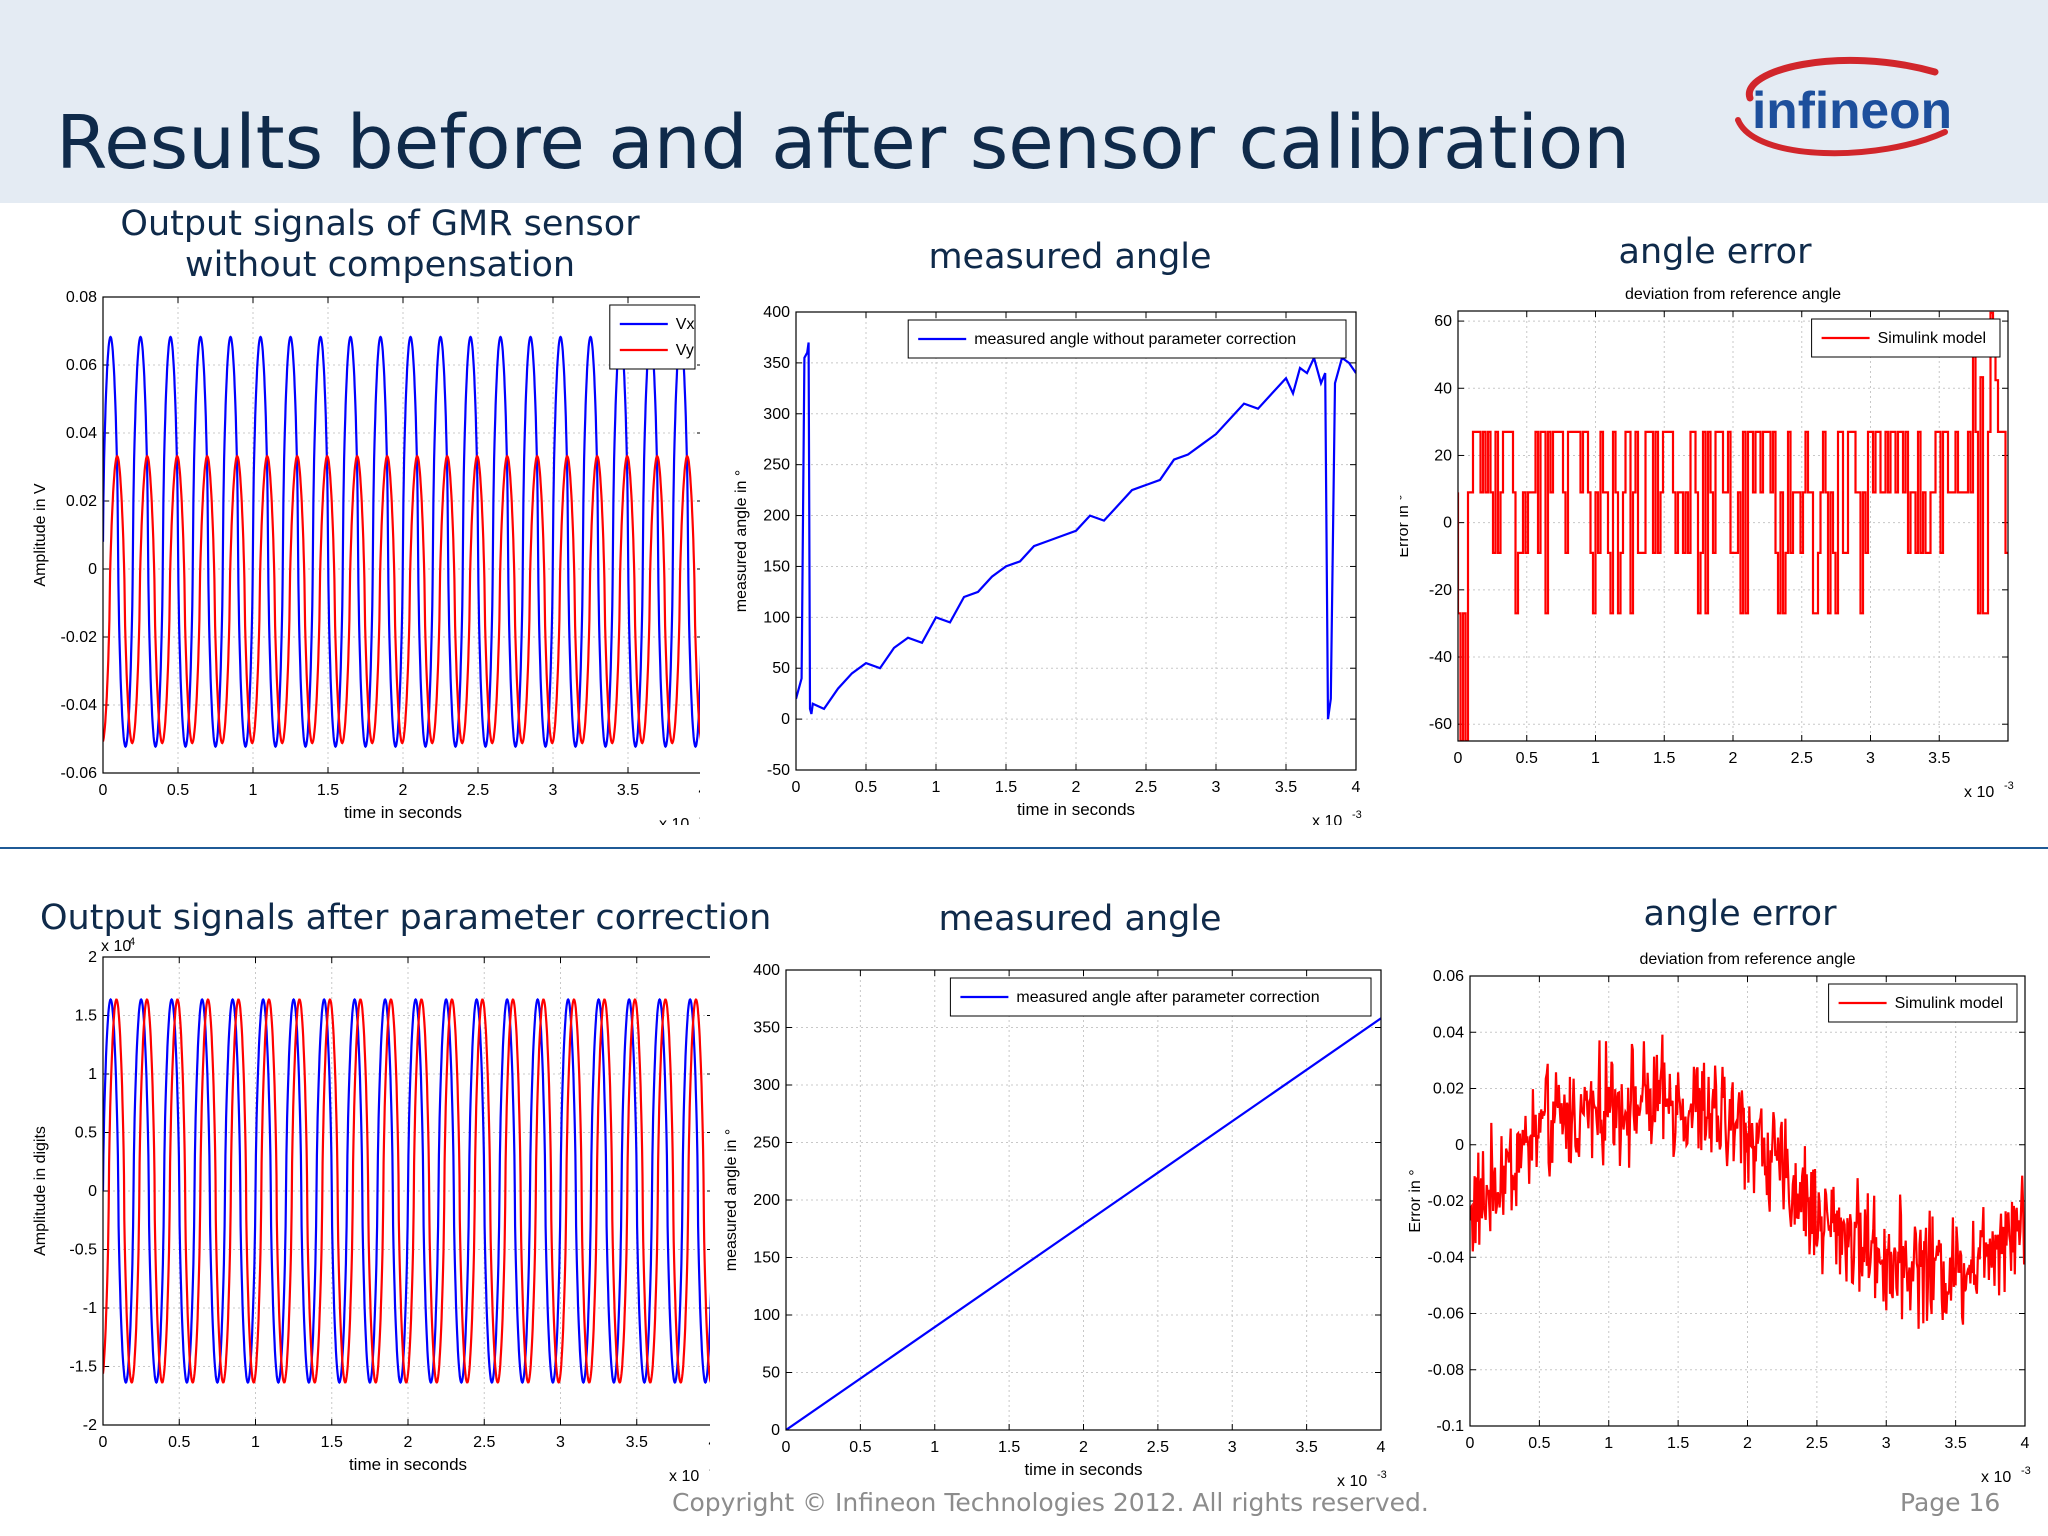 Image resolution: width=2048 pixels, height=1536 pixels. I want to click on top-signals-heading-line2: without compensation, so click(380, 265).